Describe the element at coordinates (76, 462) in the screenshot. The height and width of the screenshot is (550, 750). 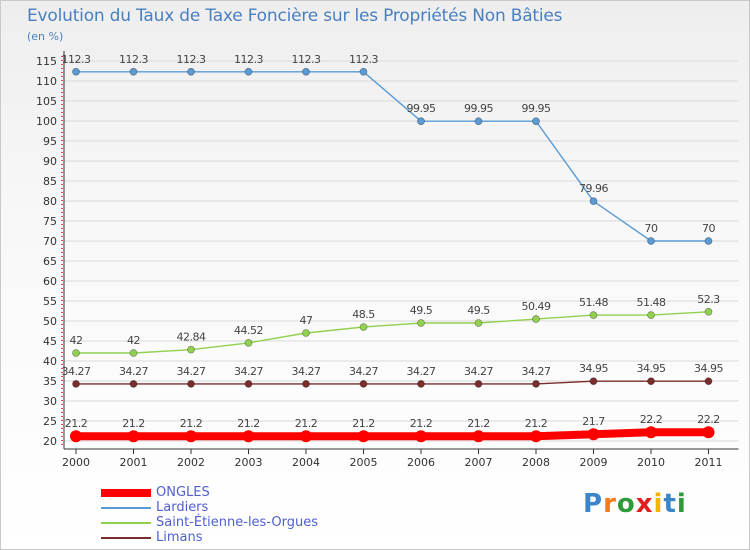
I see `x-tick-label: 2000` at that location.